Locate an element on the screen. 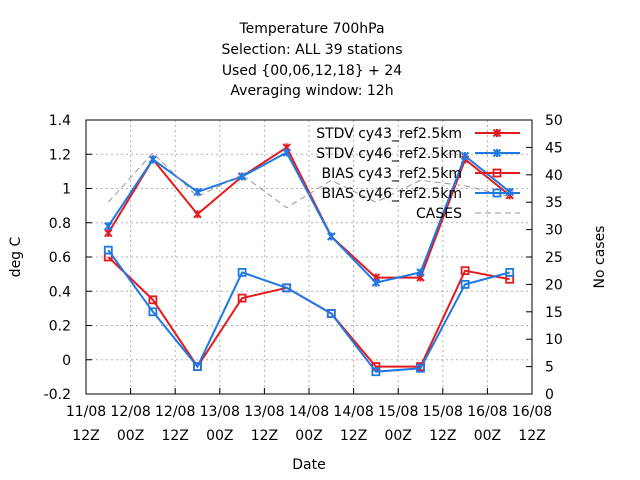 The width and height of the screenshot is (640, 480). series-line is located at coordinates (308, 180).